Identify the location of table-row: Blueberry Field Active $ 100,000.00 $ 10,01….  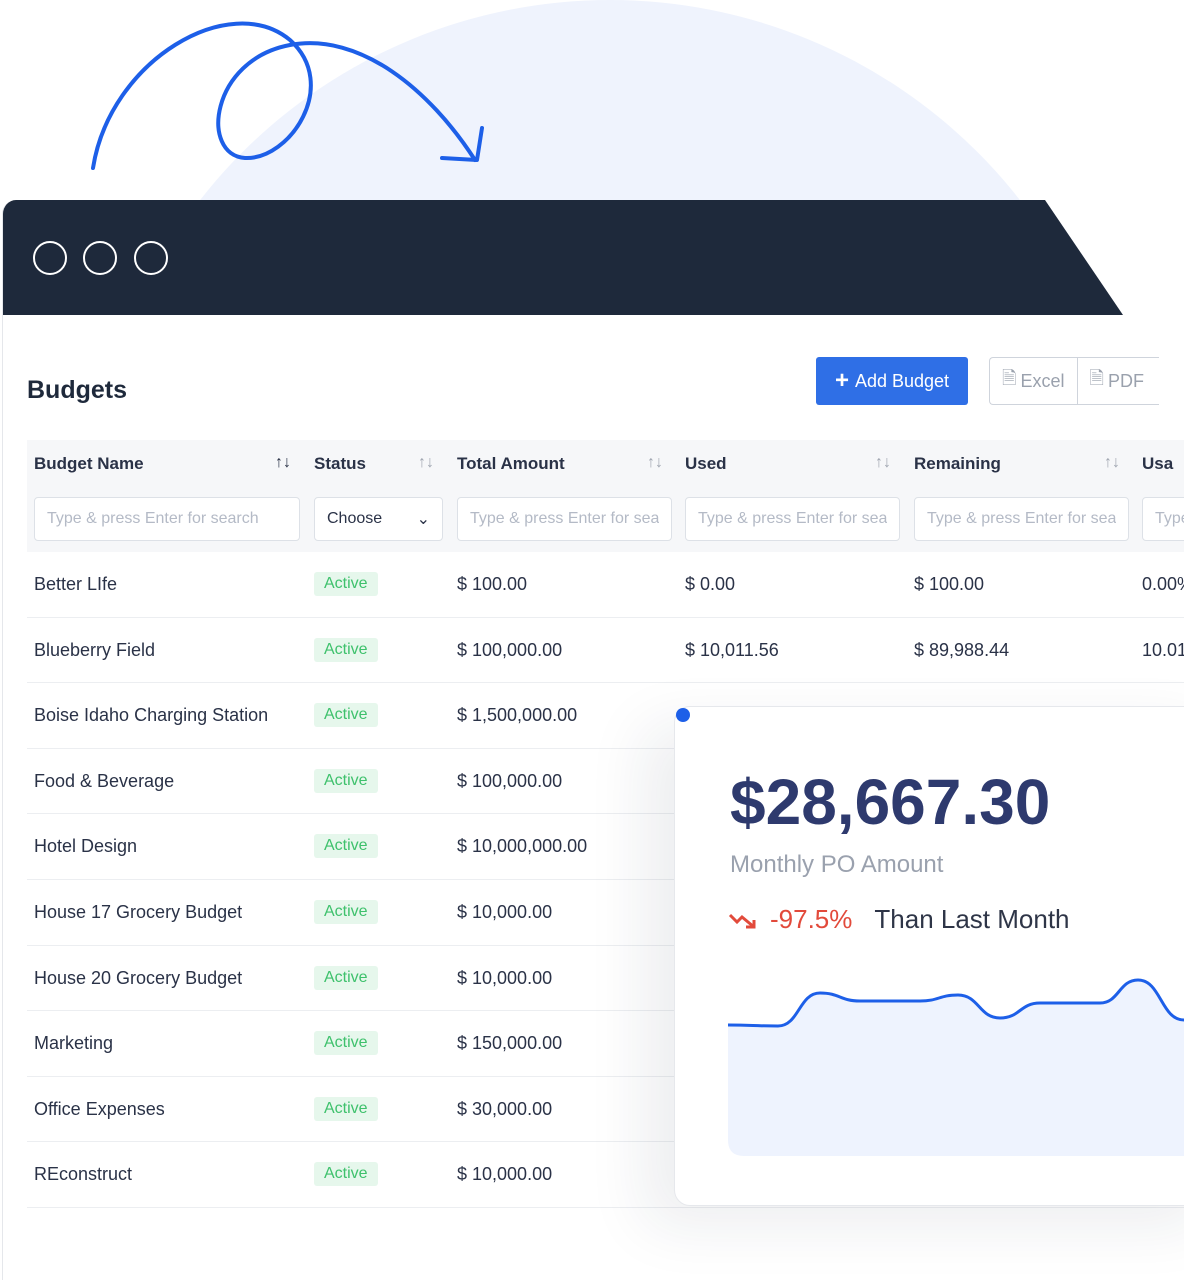
(605, 651).